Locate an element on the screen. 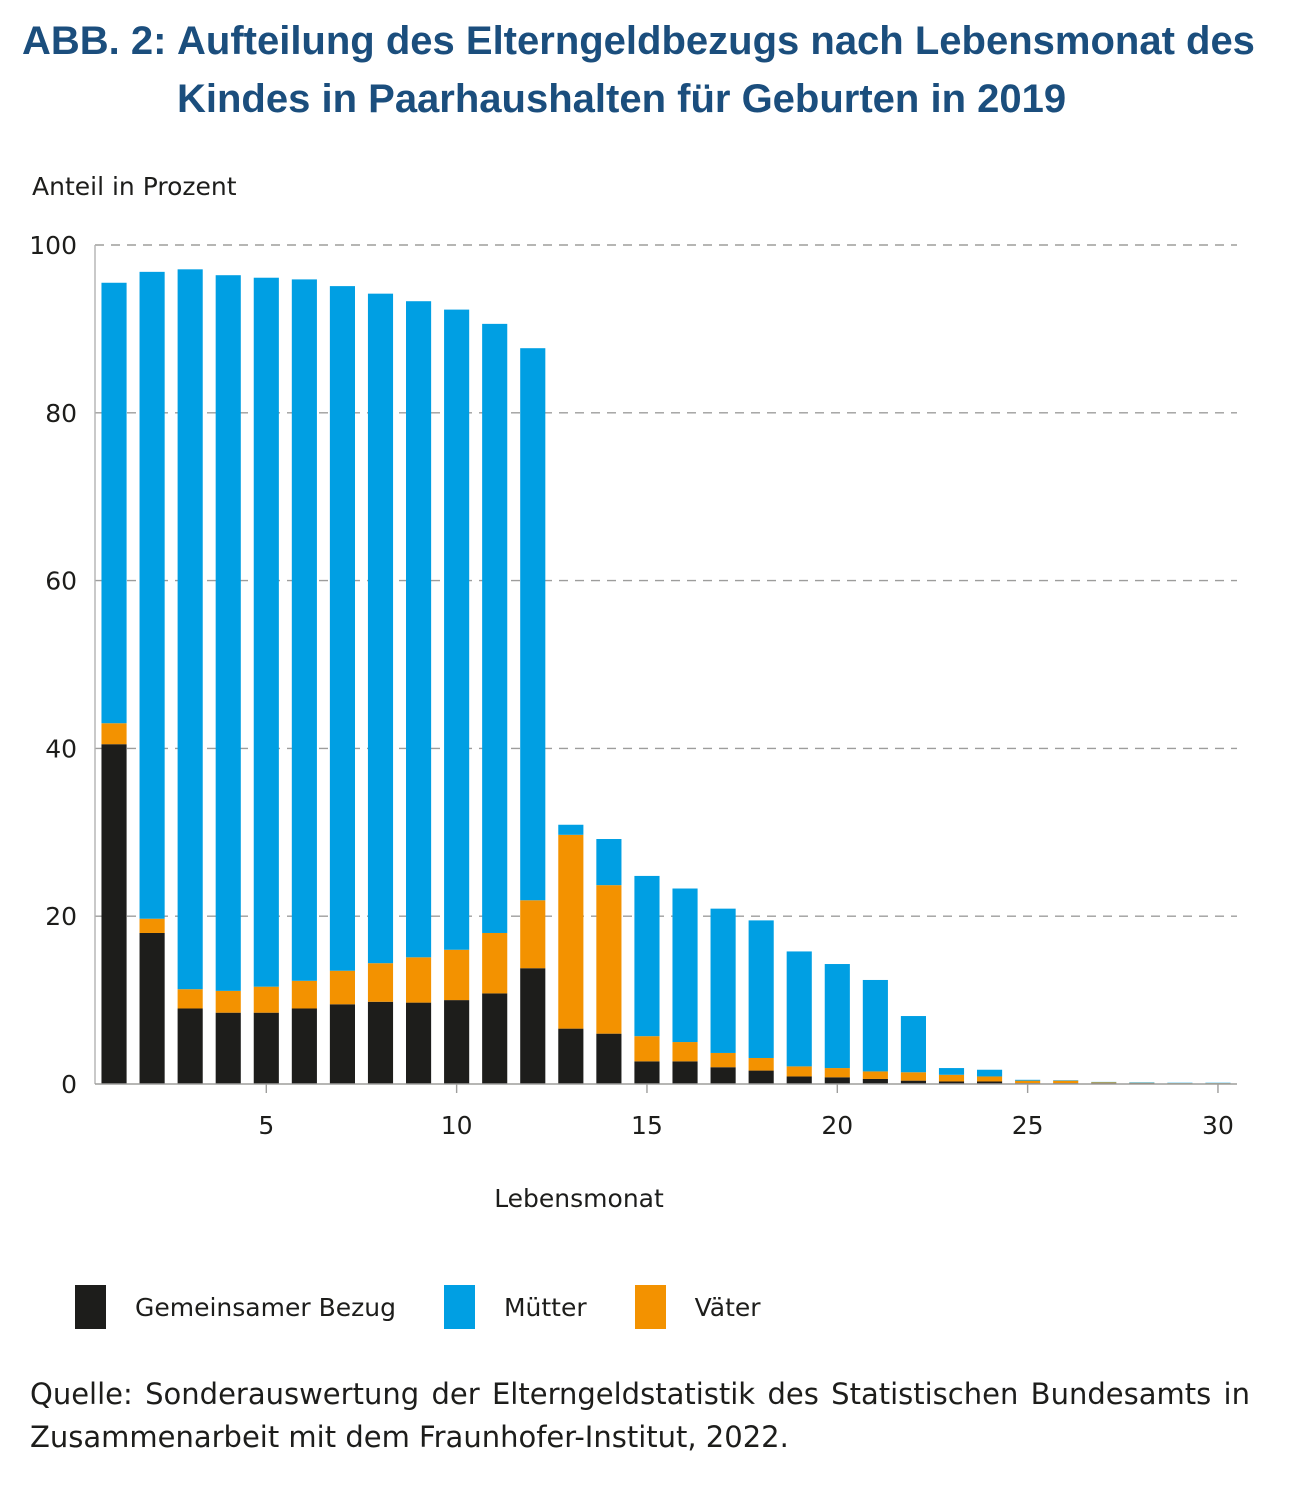 The width and height of the screenshot is (1290, 1487). legend: Gemeinsamer Bezug Mütter Väter is located at coordinates (442, 1307).